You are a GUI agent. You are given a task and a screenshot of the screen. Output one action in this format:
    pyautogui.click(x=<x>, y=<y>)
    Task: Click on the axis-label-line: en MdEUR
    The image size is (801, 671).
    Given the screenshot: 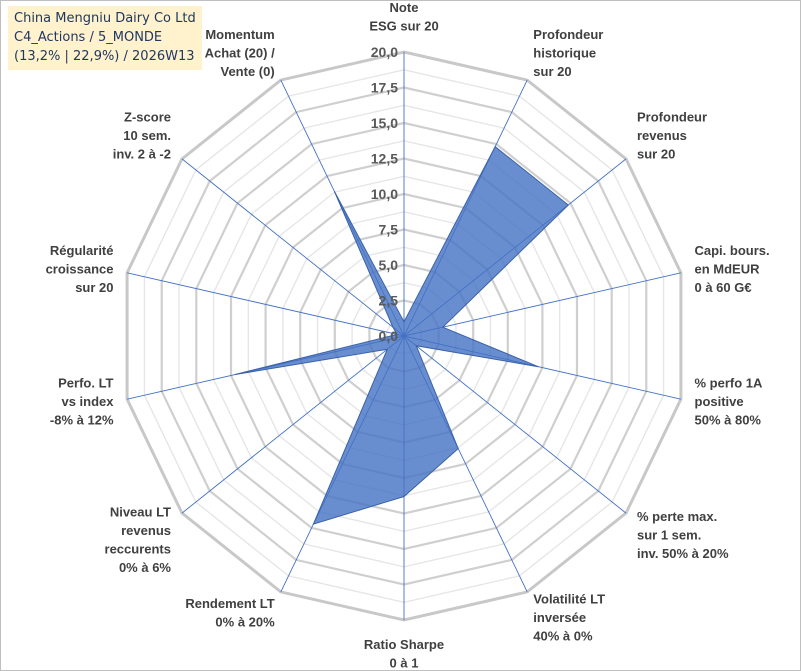 What is the action you would take?
    pyautogui.click(x=728, y=268)
    